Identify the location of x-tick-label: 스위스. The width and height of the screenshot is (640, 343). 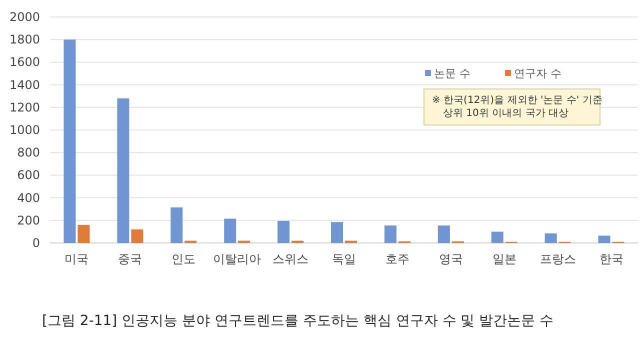
(290, 259).